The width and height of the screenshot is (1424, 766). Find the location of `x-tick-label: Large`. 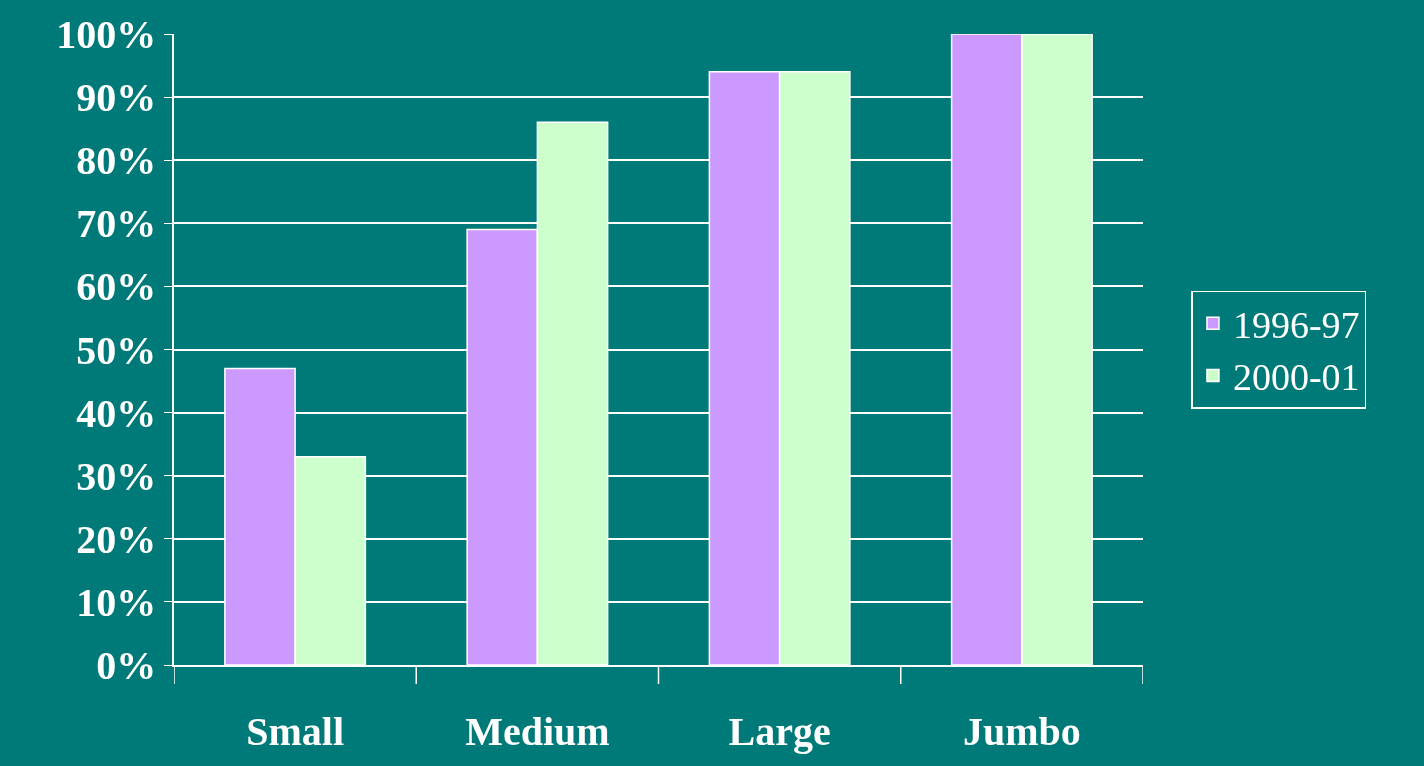

x-tick-label: Large is located at coordinates (779, 731).